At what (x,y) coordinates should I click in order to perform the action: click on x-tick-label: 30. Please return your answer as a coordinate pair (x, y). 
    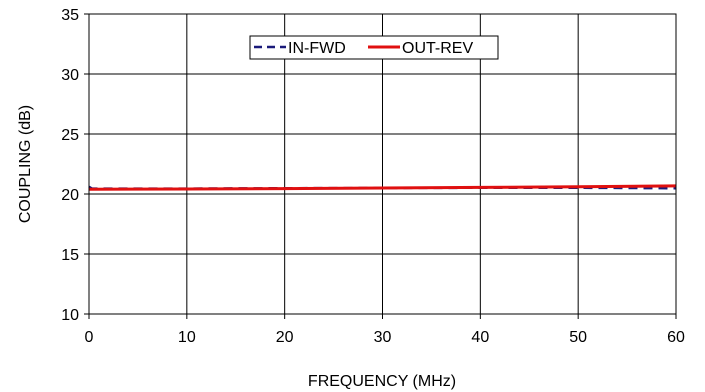
    Looking at the image, I should click on (383, 337).